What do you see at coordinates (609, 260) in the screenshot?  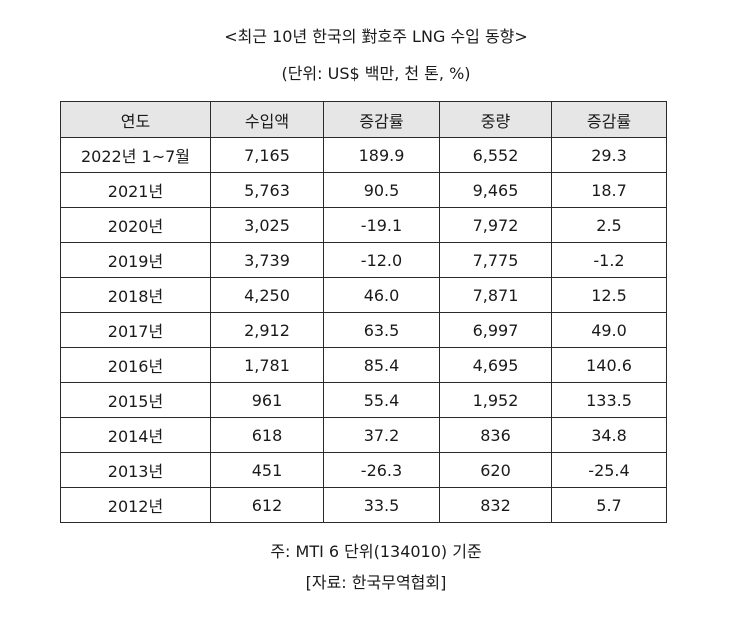 I see `cell-weight-change-rate: -1.2` at bounding box center [609, 260].